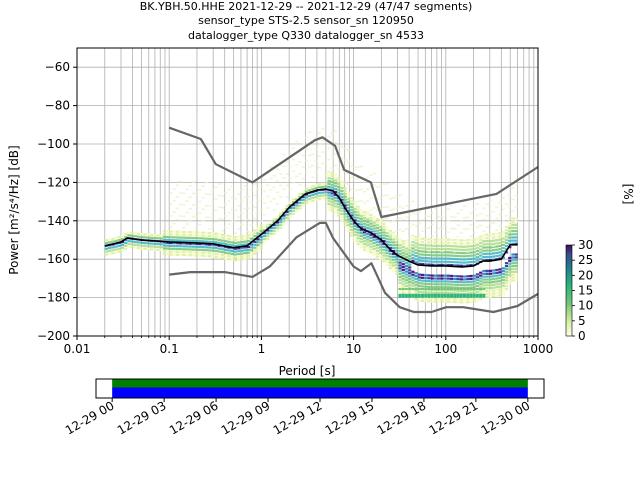 This screenshot has height=480, width=640. I want to click on colorbar, so click(569, 290).